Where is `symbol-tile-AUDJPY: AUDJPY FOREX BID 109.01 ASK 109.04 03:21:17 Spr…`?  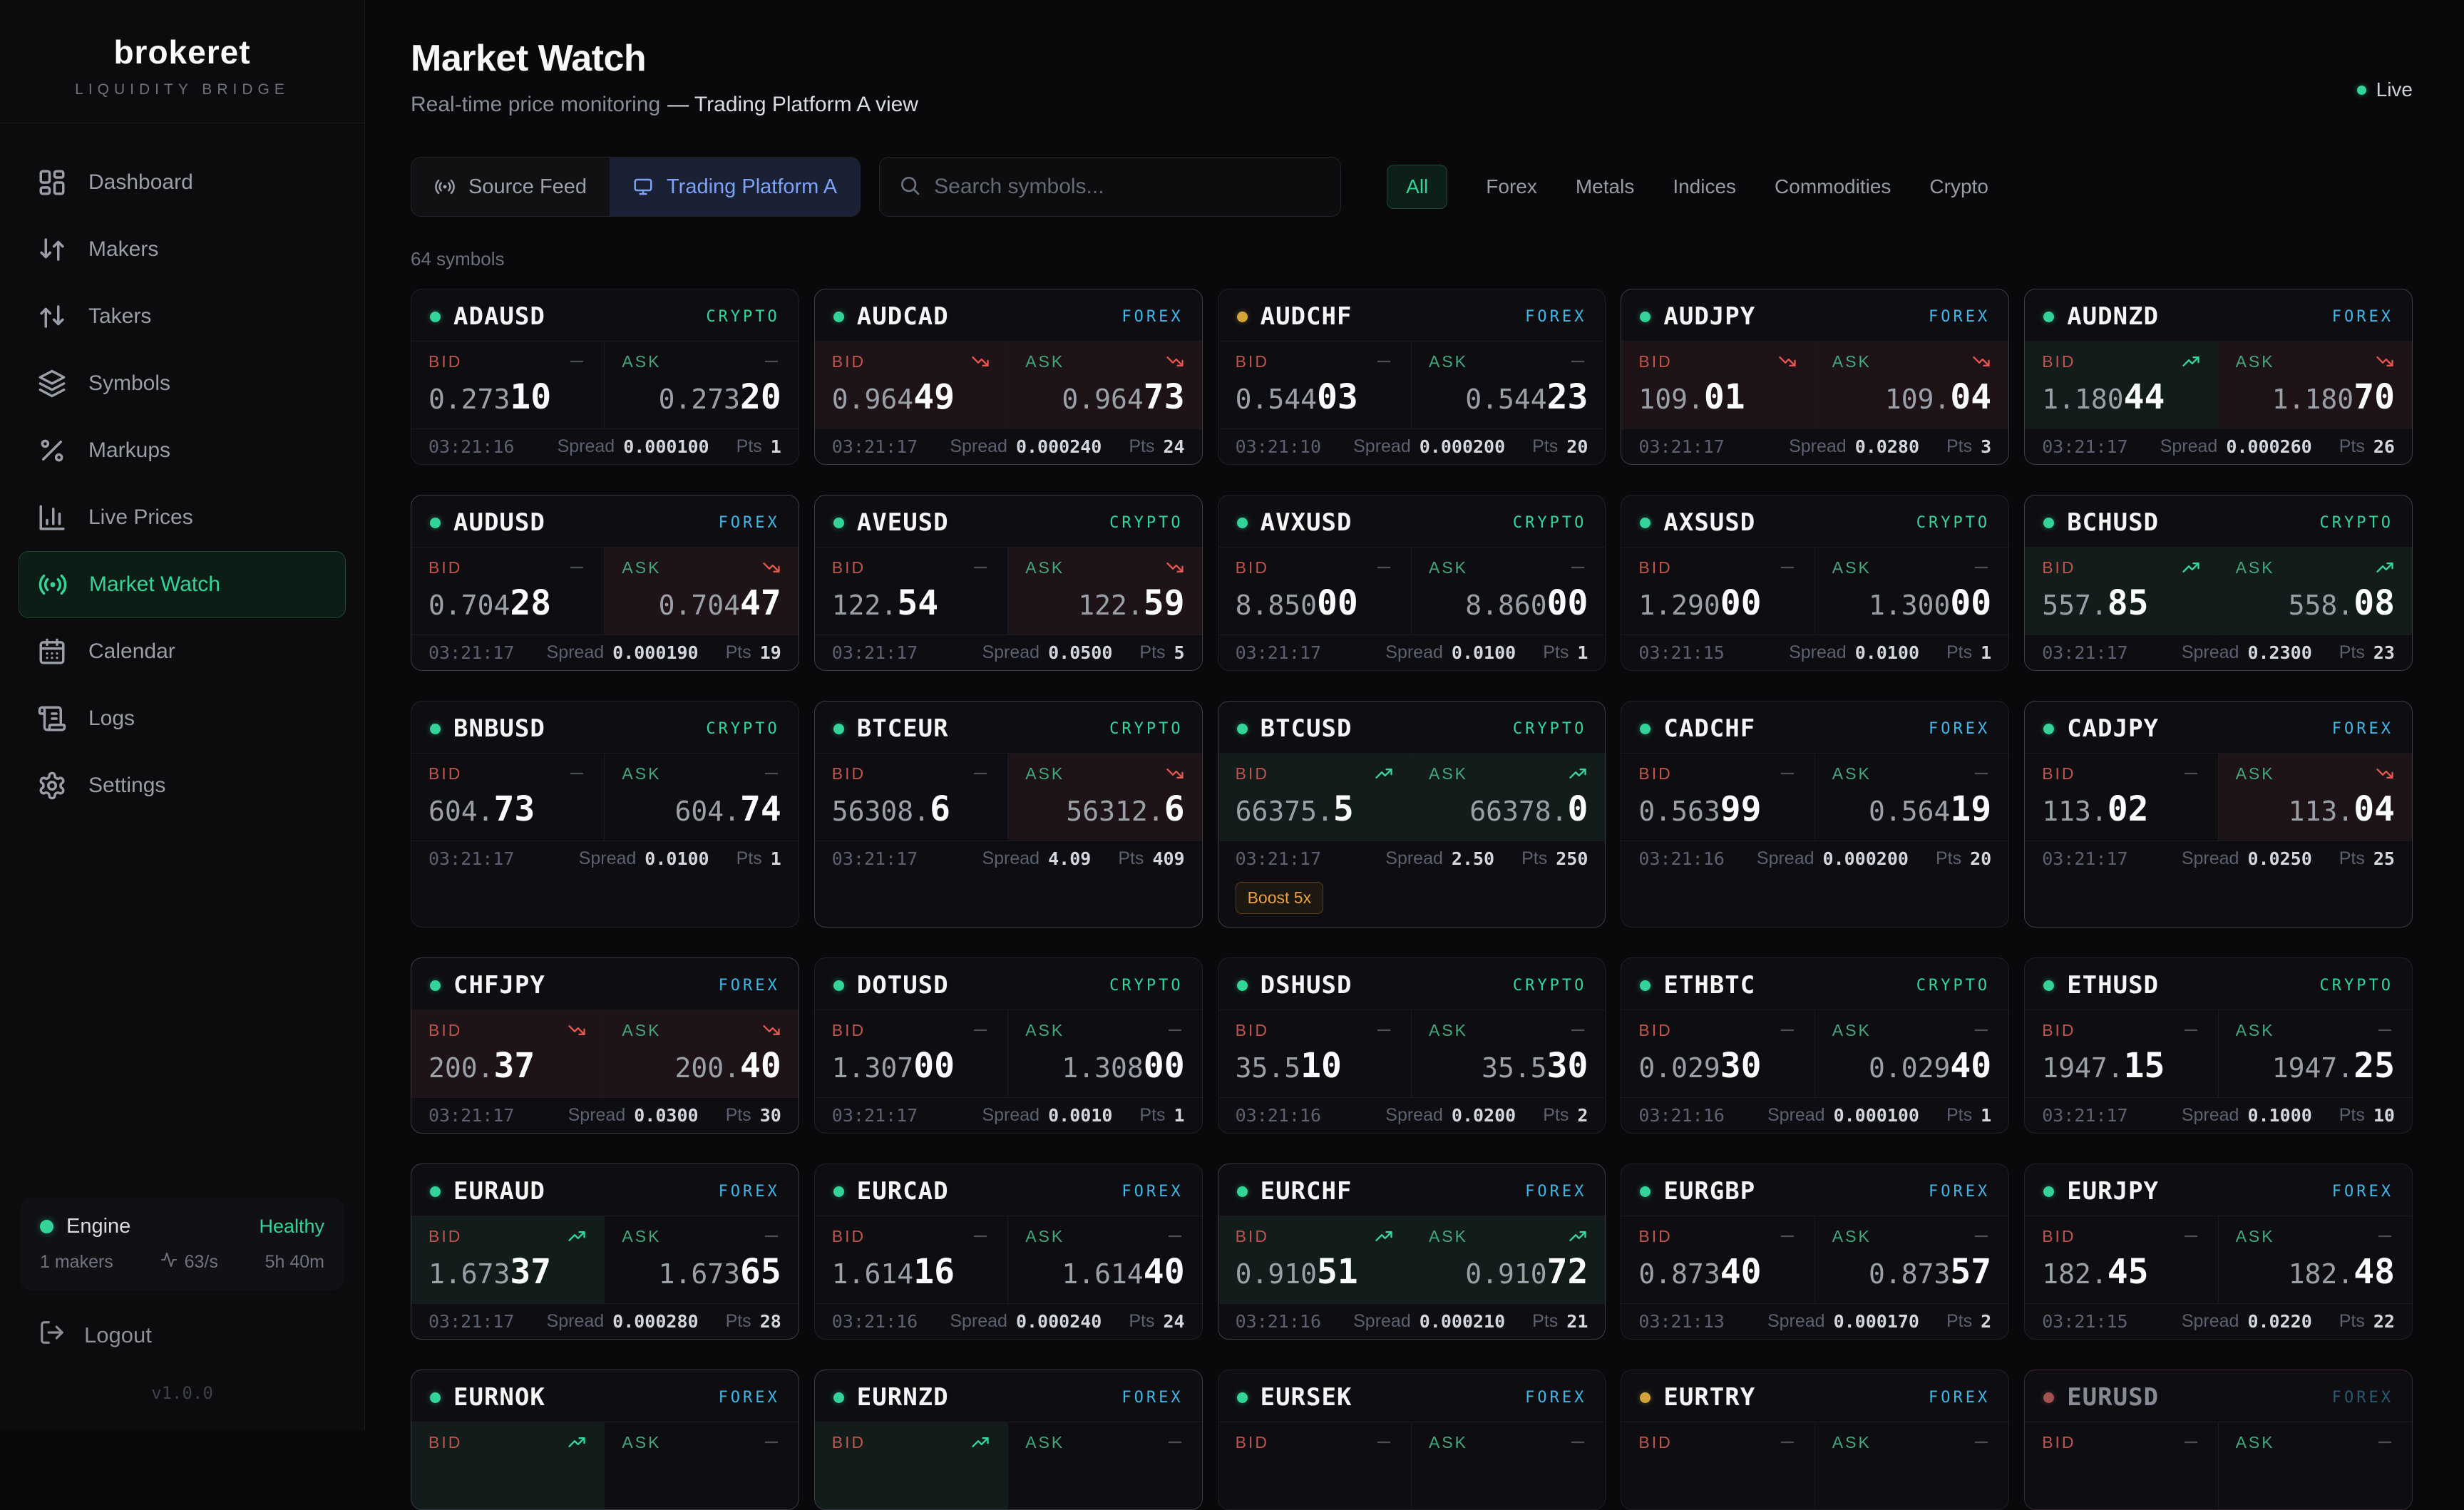
symbol-tile-AUDJPY: AUDJPY FOREX BID 109.01 ASK 109.04 03:21:17 Spr… is located at coordinates (1815, 377).